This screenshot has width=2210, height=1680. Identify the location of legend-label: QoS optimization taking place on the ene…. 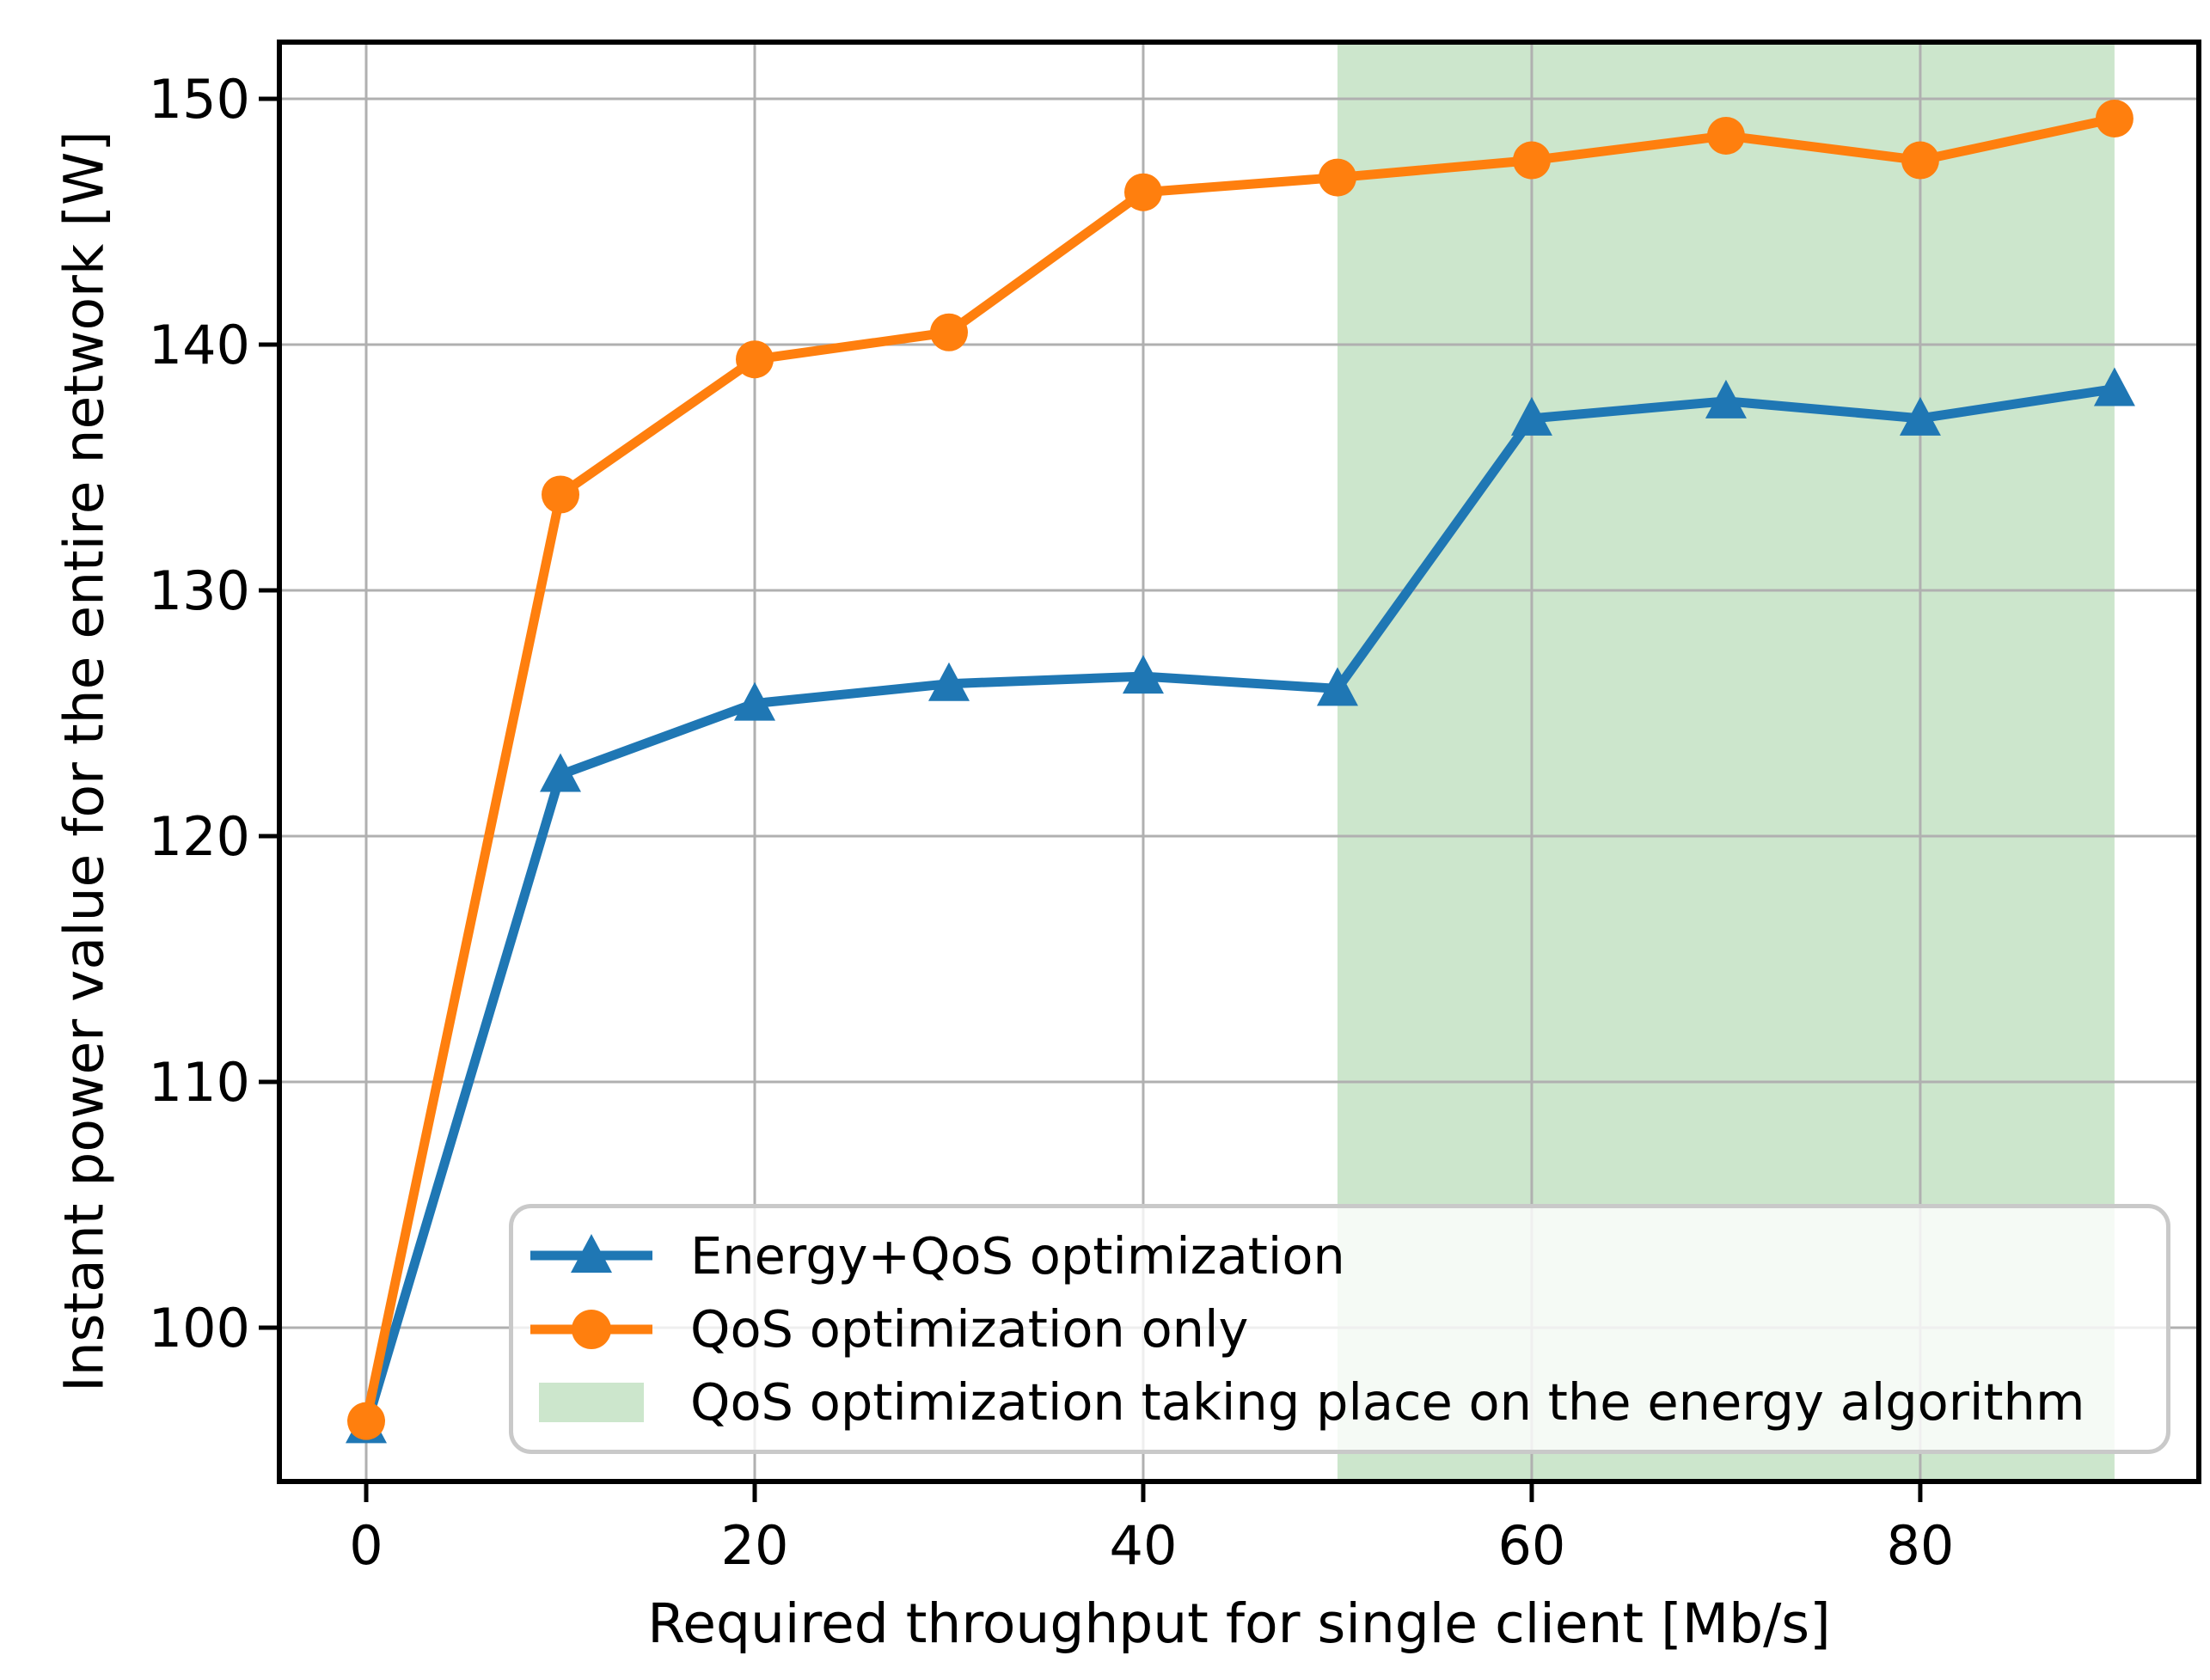
(1387, 1402).